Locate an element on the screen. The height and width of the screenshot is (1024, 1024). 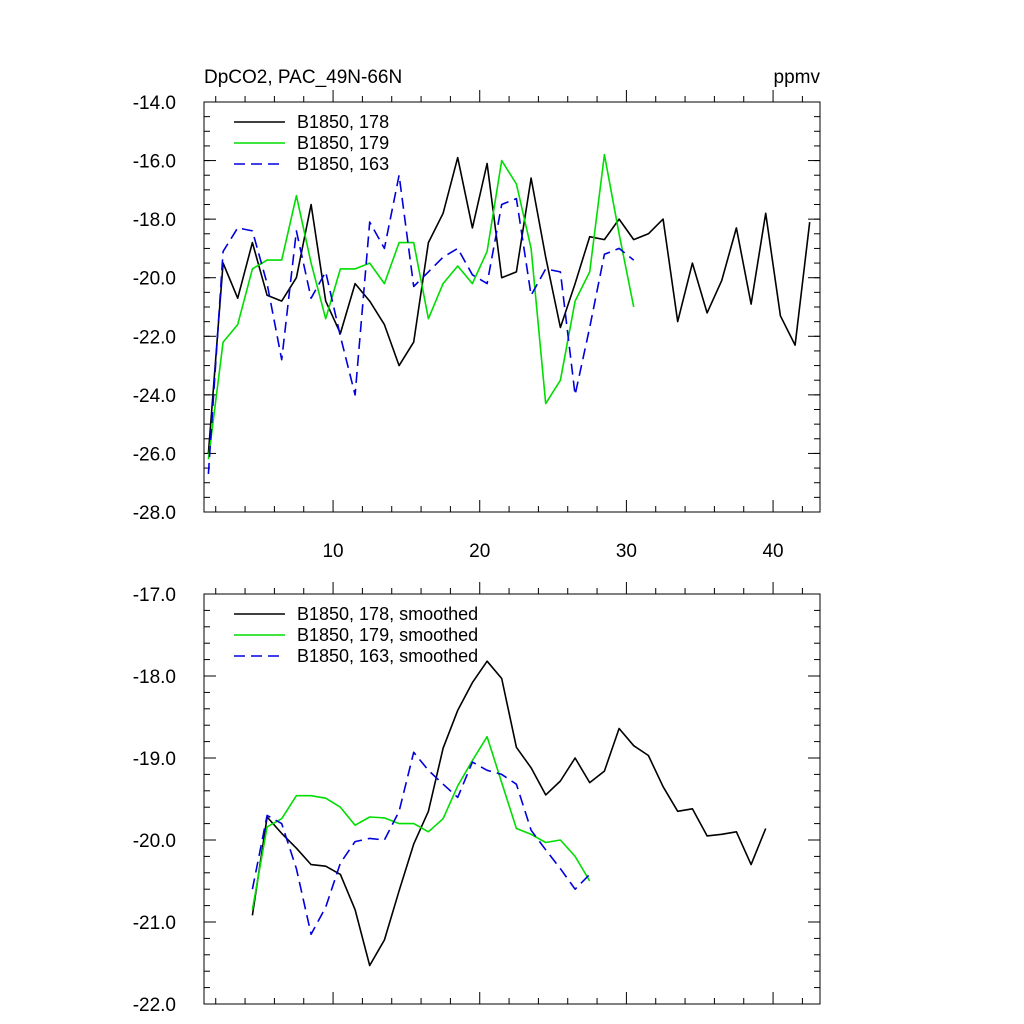
x-tick-label: 10 is located at coordinates (332, 551).